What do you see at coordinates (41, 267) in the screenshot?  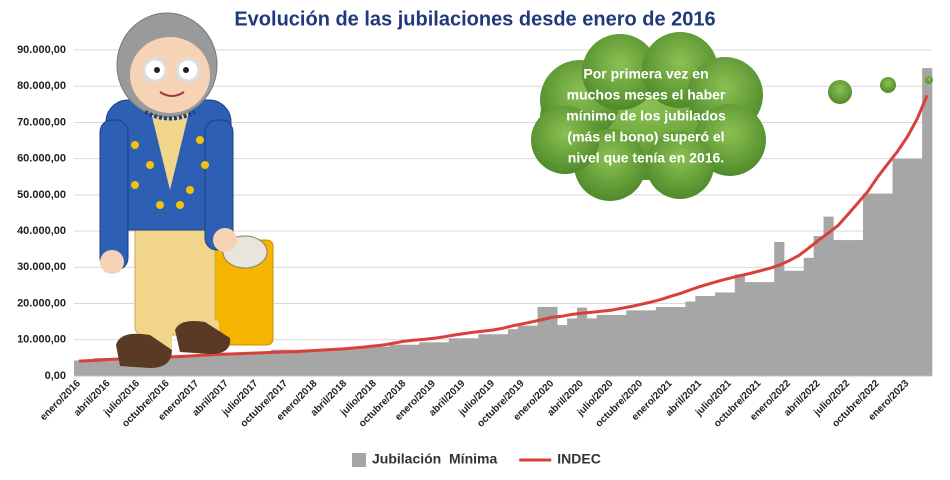 I see `y-tick-label: 30.000,00` at bounding box center [41, 267].